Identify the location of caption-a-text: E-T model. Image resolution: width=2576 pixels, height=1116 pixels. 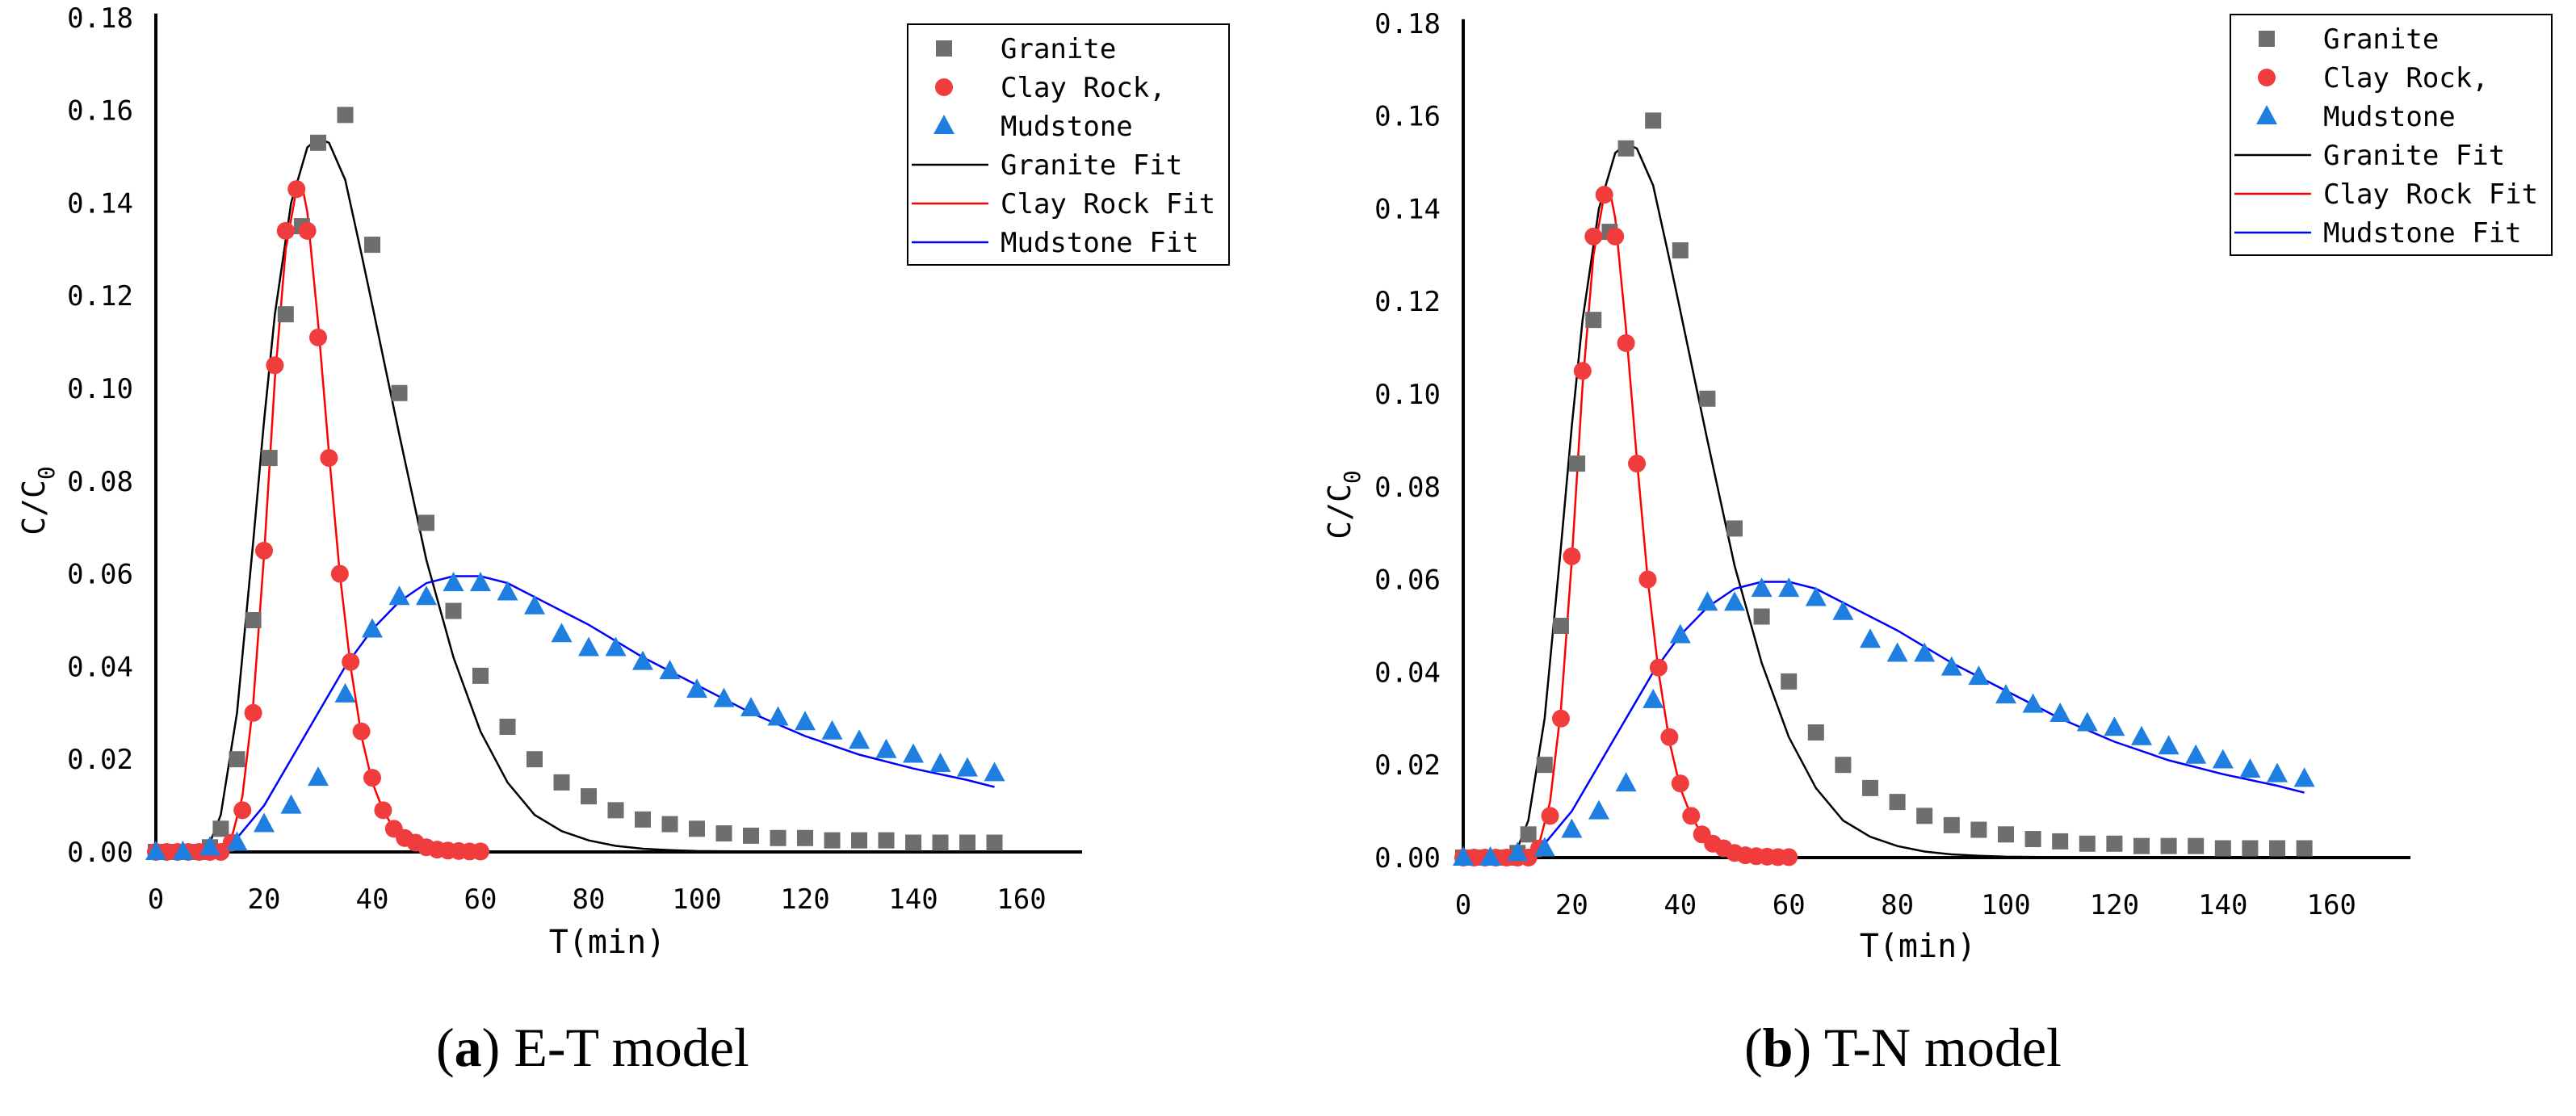
(624, 1047).